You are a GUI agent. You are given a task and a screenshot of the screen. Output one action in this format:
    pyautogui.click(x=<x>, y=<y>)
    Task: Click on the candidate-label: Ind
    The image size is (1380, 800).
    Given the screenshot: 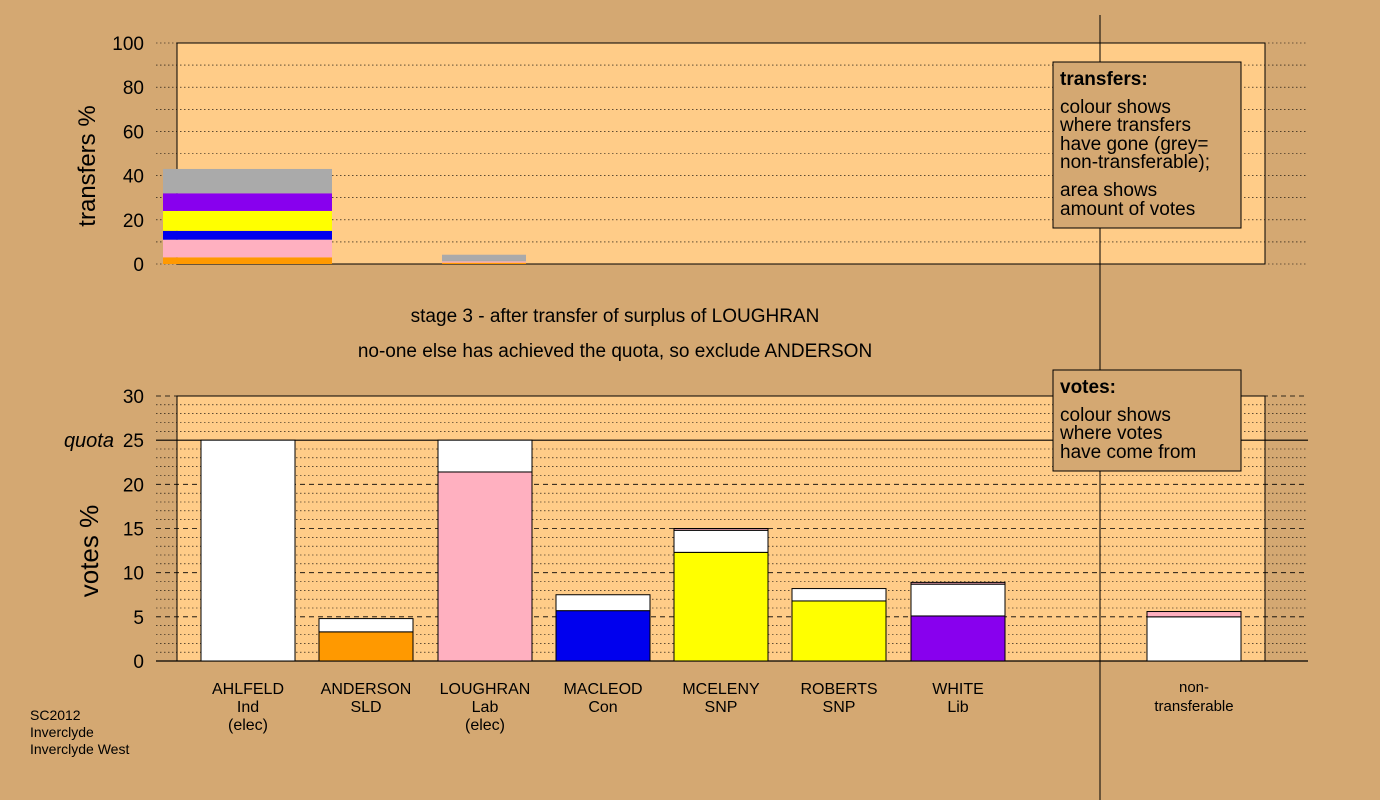 What is the action you would take?
    pyautogui.click(x=248, y=707)
    